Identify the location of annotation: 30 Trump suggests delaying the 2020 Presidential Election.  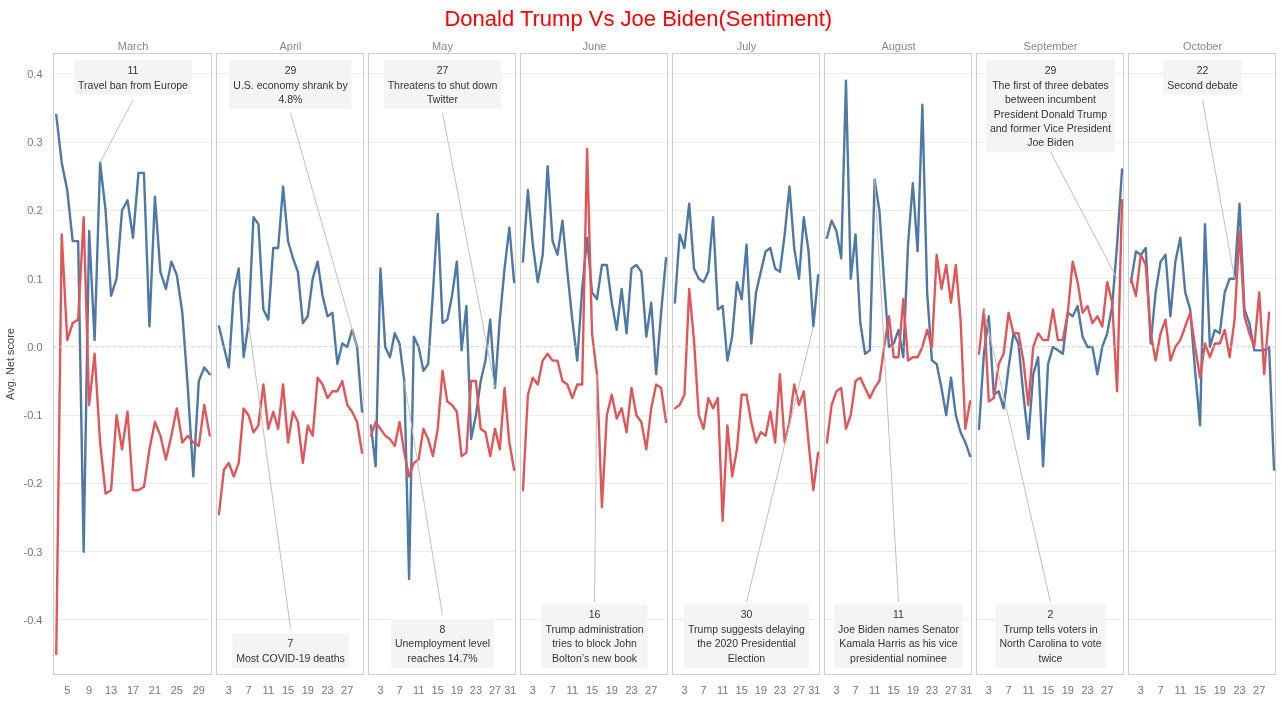
(747, 636).